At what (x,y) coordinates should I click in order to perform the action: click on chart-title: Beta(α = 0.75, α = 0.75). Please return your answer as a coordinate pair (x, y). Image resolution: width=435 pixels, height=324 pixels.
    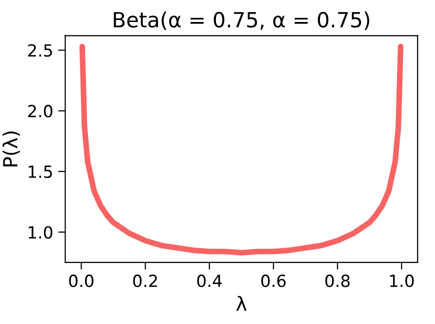
    Looking at the image, I should click on (242, 21).